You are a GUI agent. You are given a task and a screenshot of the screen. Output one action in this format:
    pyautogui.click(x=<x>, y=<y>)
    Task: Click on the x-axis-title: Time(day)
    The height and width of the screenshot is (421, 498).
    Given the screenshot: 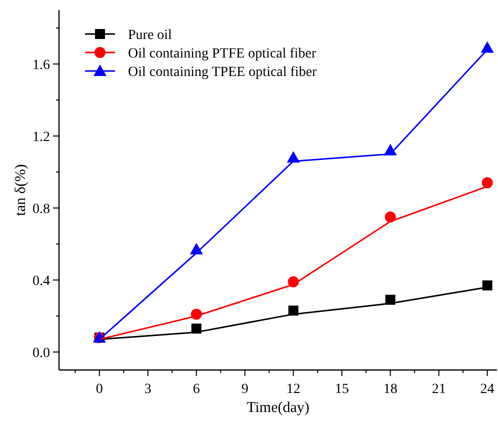 What is the action you would take?
    pyautogui.click(x=278, y=408)
    